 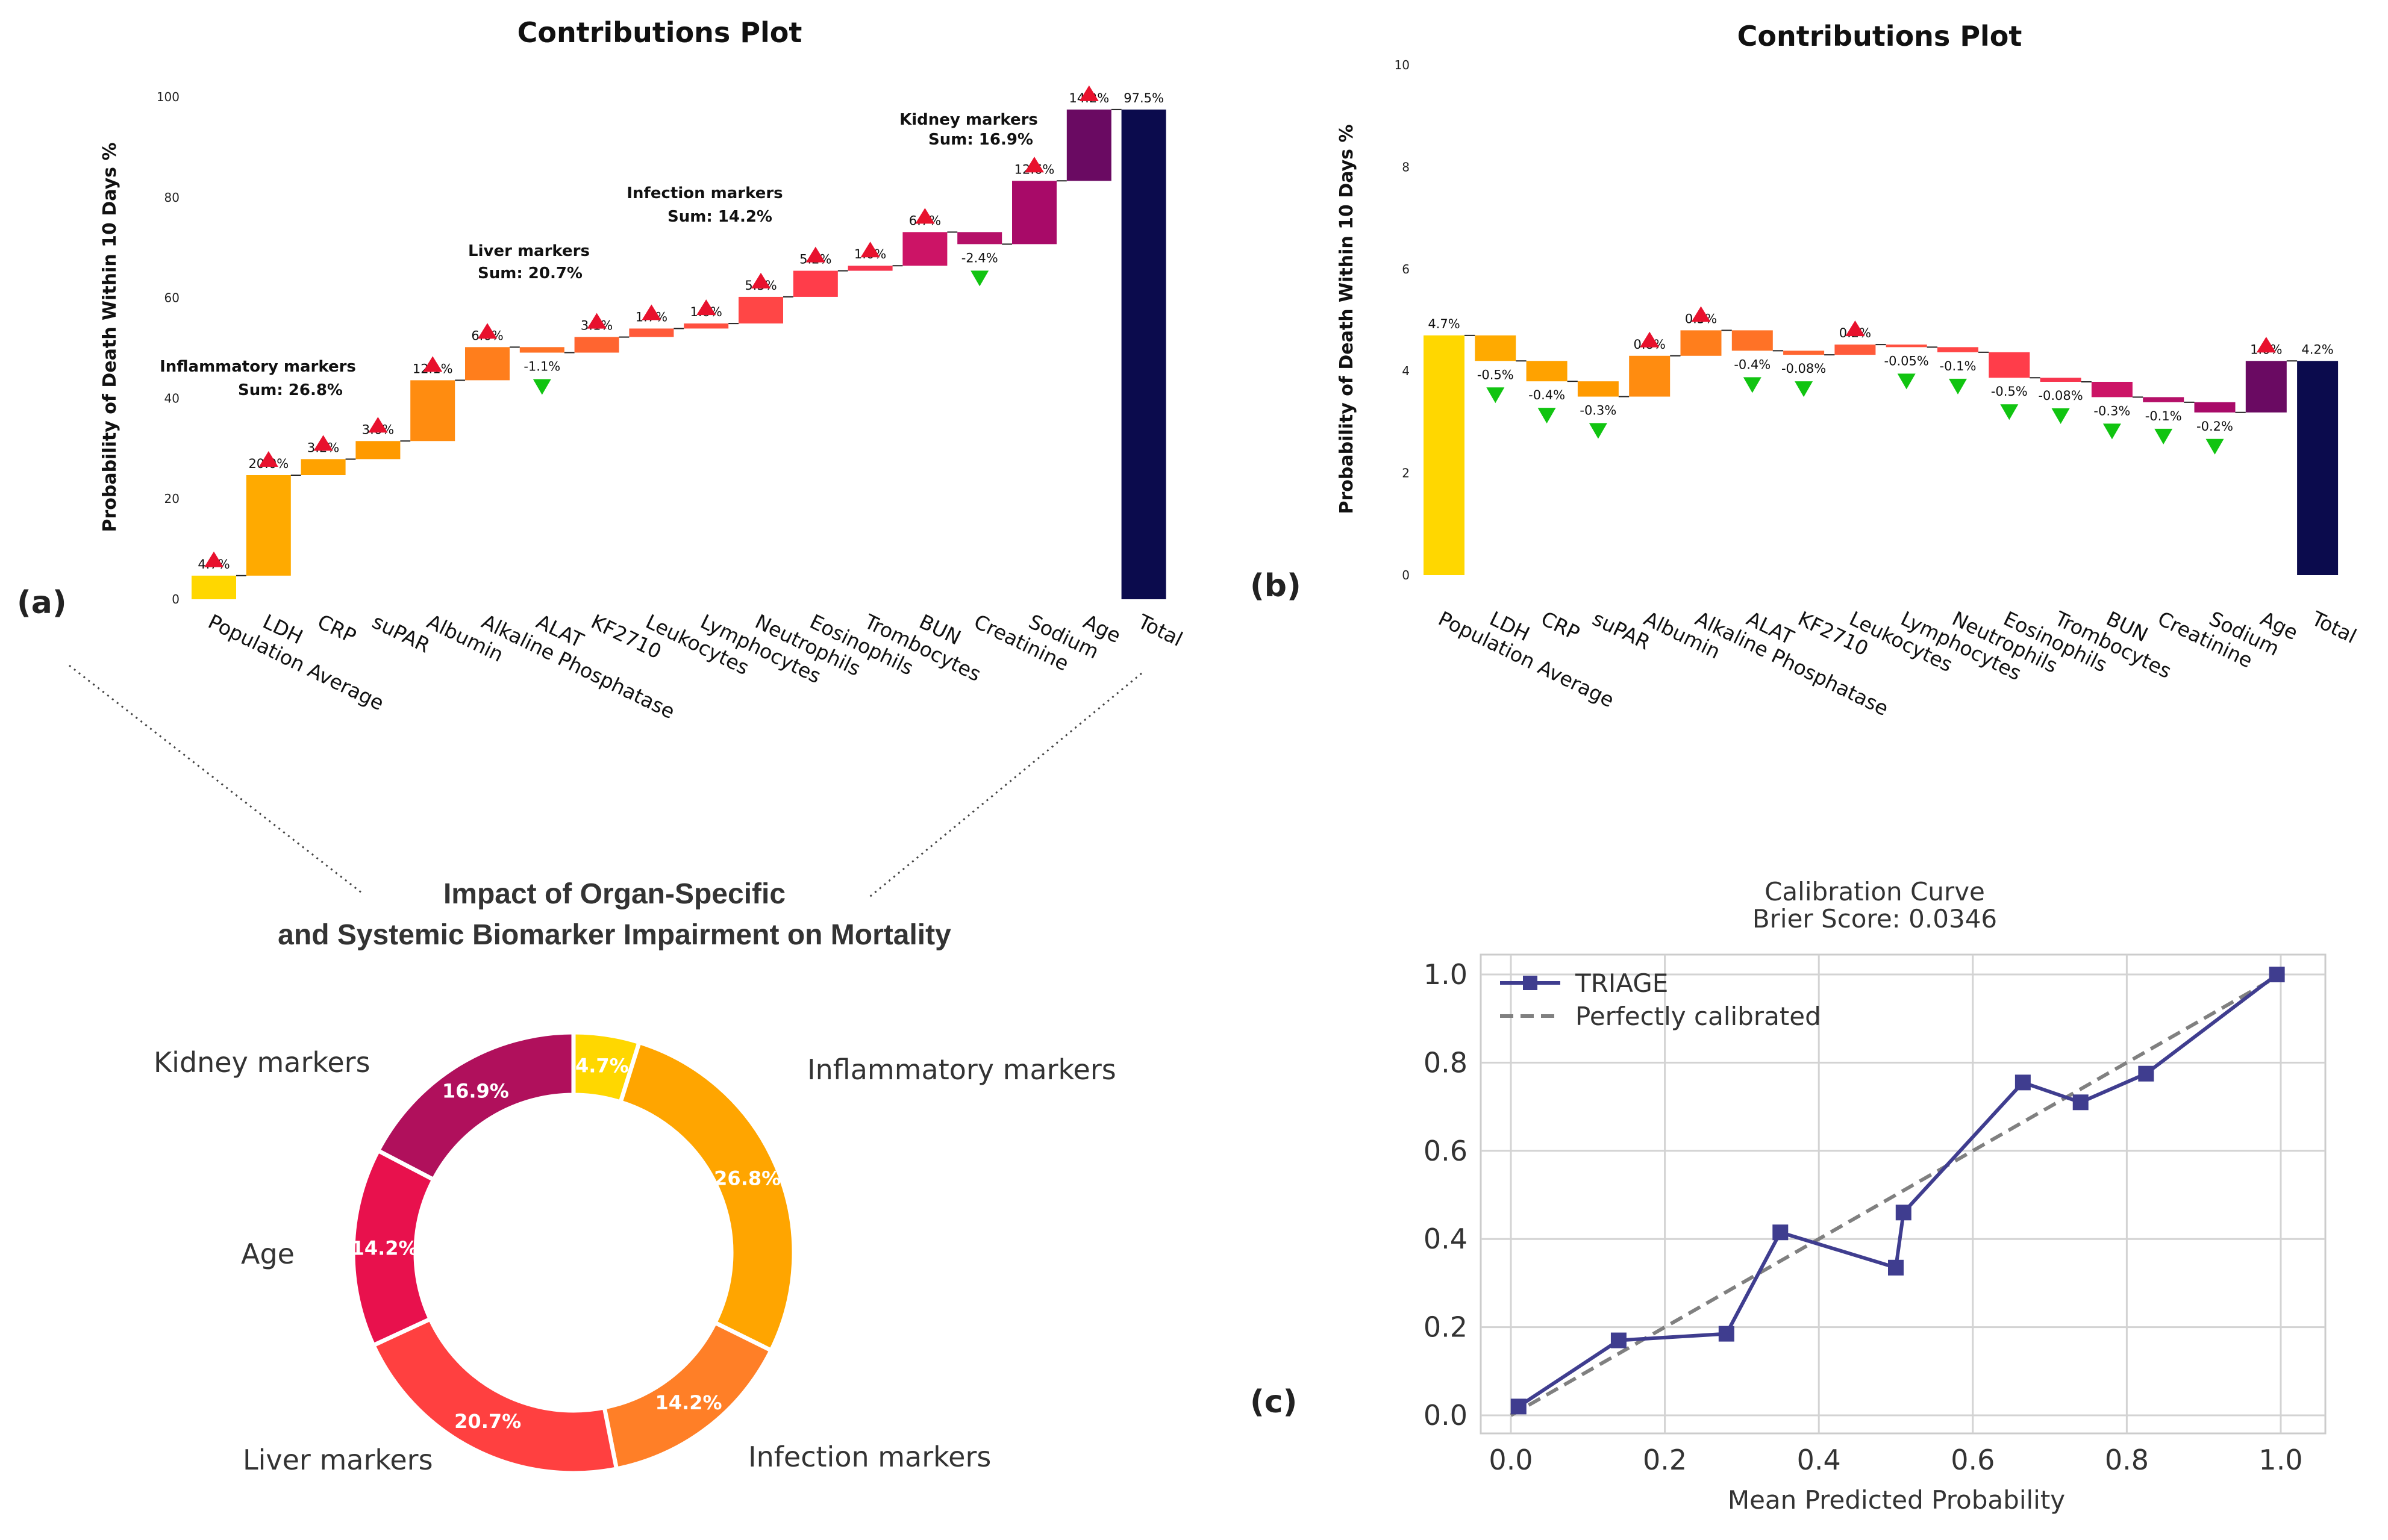 I want to click on calibration-xtick-label: 0.4, so click(x=1819, y=1460).